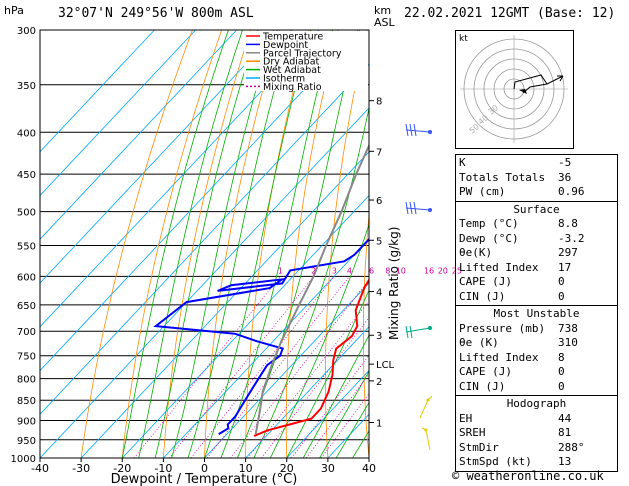 This screenshot has height=486, width=629. What do you see at coordinates (26, 401) in the screenshot?
I see `pressure-tick-label: 850` at bounding box center [26, 401].